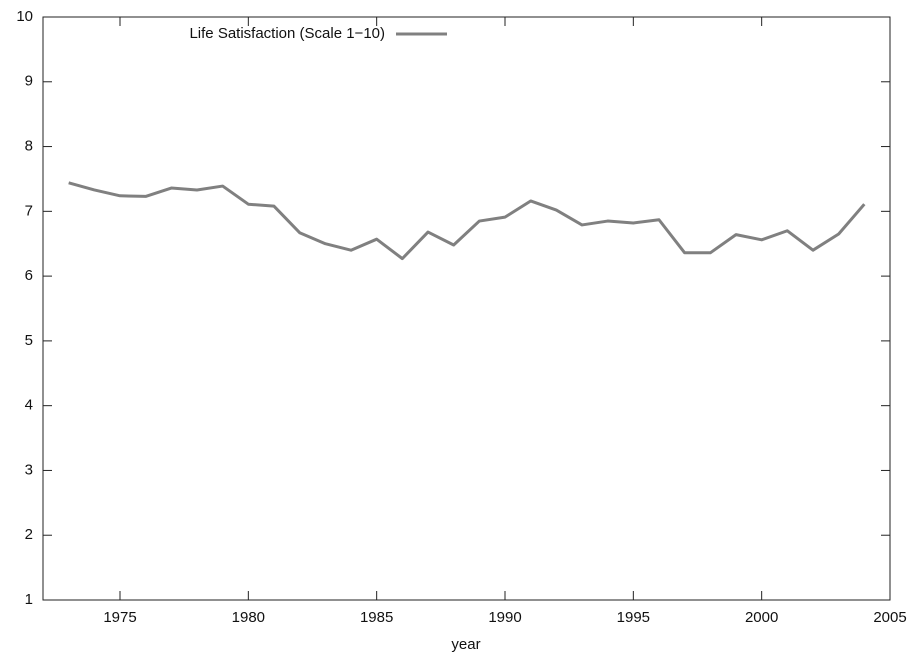 The width and height of the screenshot is (917, 657). What do you see at coordinates (29, 275) in the screenshot?
I see `y-tick-label: 6` at bounding box center [29, 275].